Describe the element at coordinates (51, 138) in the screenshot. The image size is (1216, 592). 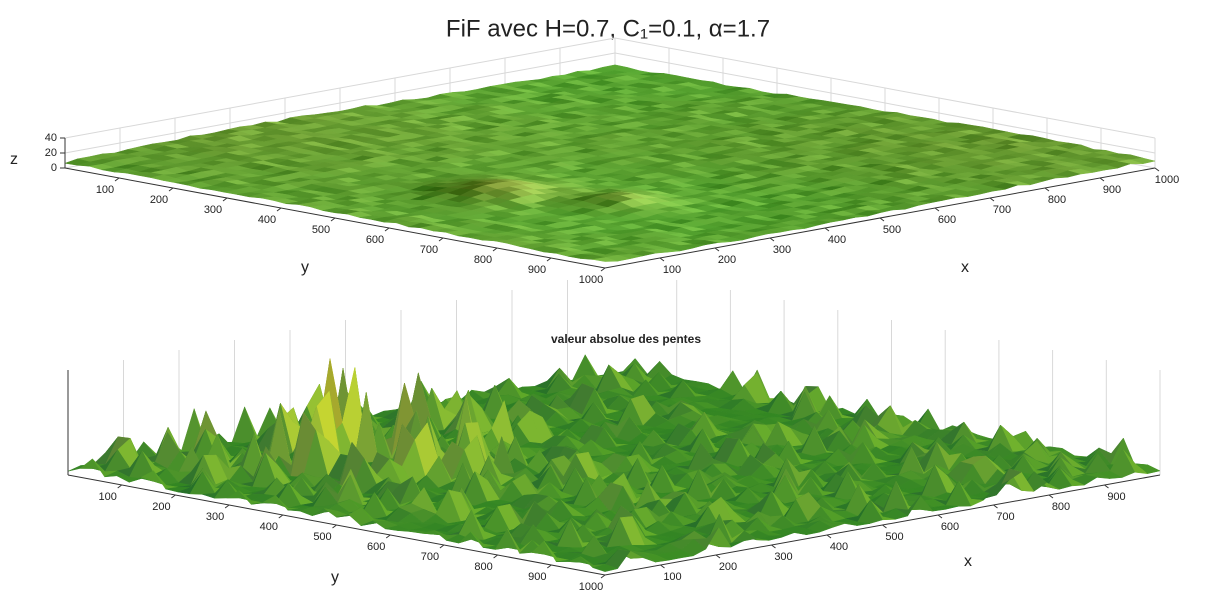
I see `z-tick-label: 40` at that location.